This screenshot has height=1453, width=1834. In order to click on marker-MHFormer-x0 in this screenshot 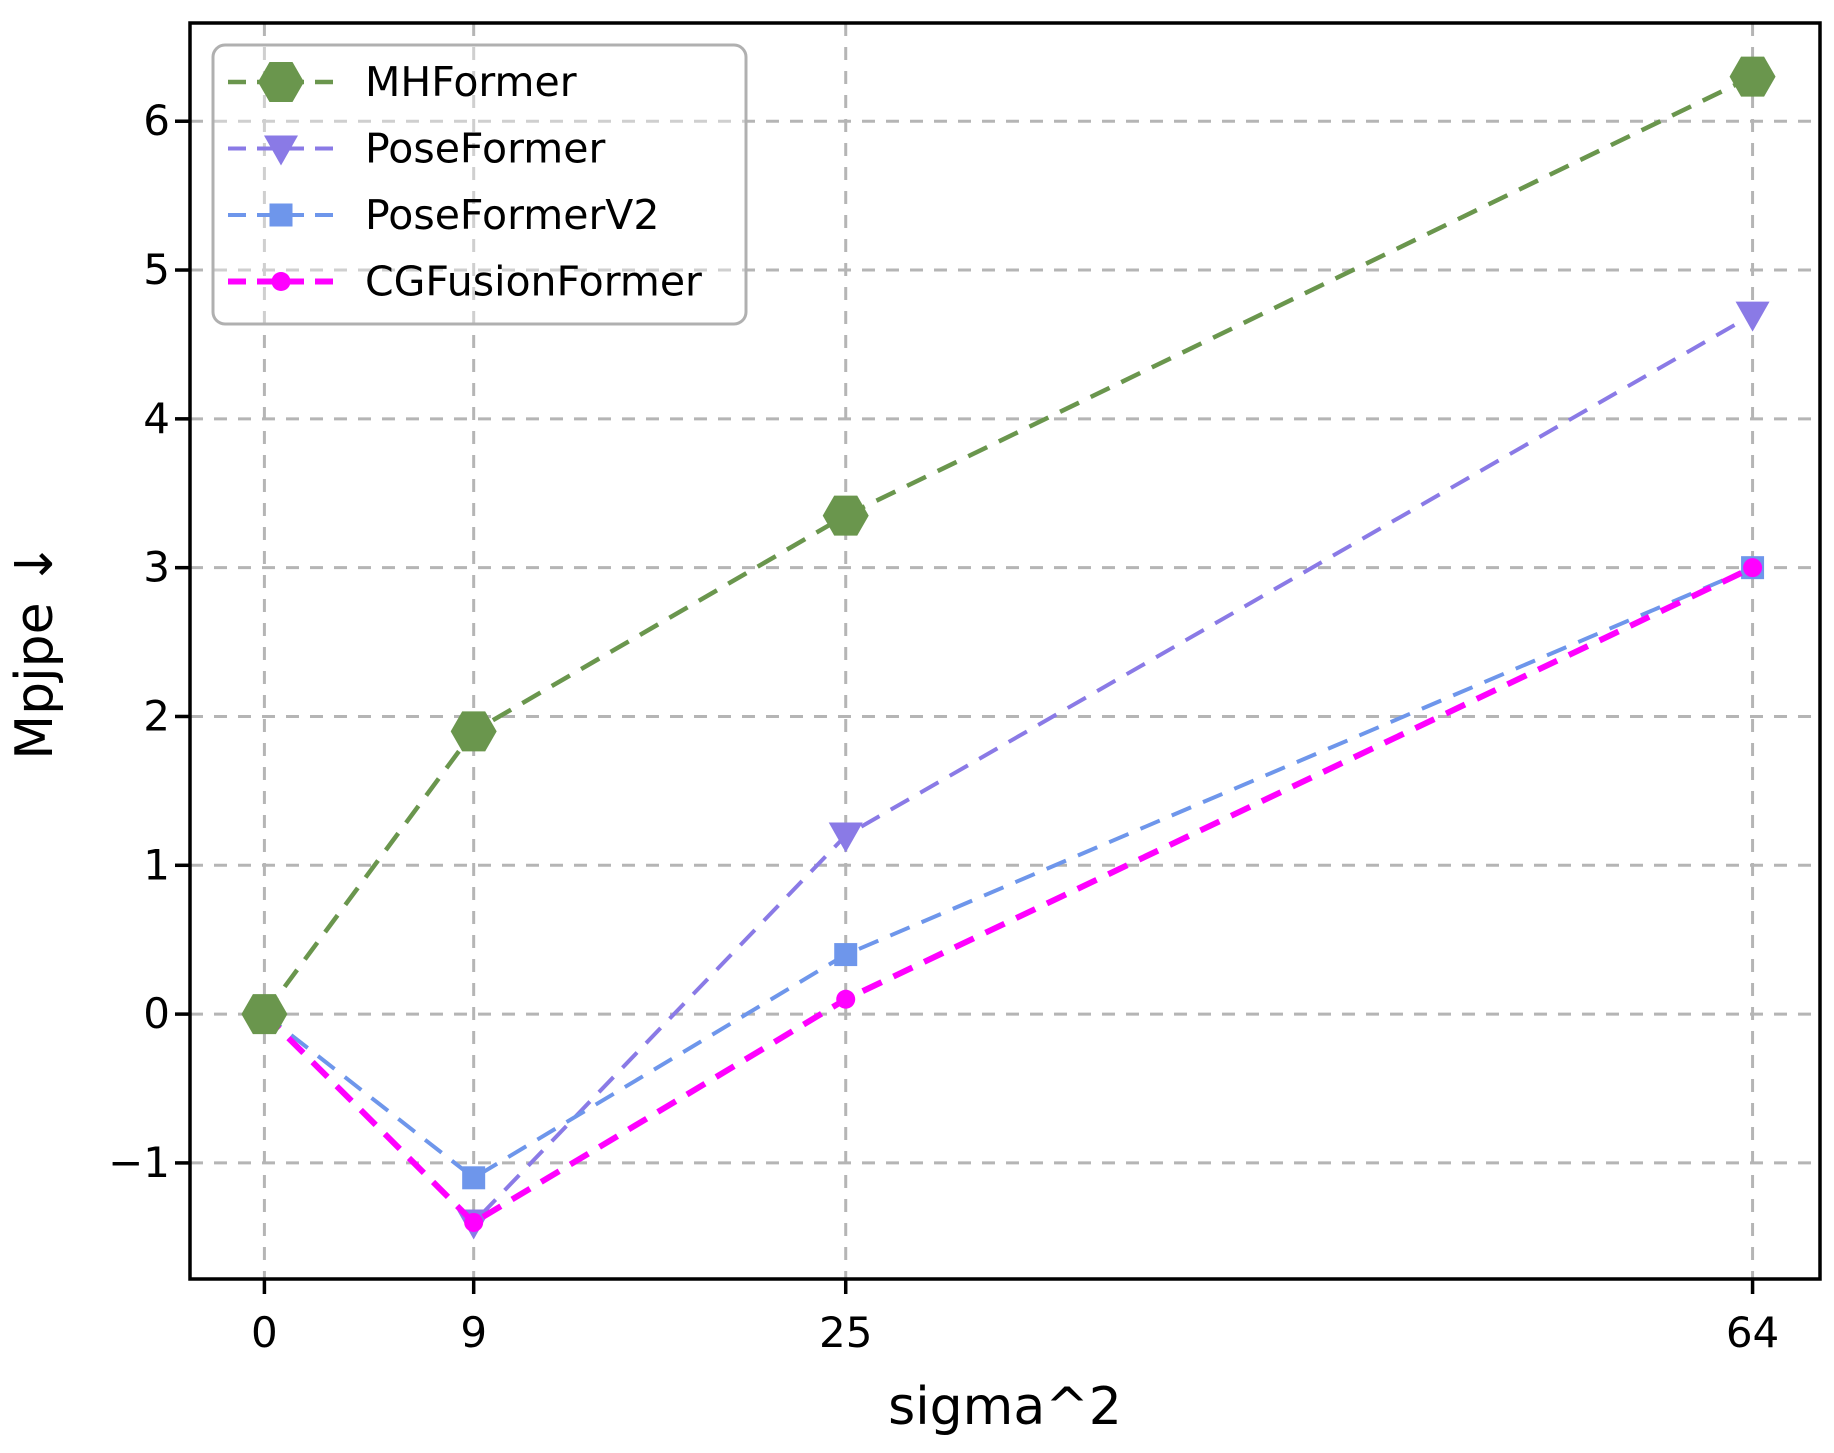, I will do `click(264, 1014)`.